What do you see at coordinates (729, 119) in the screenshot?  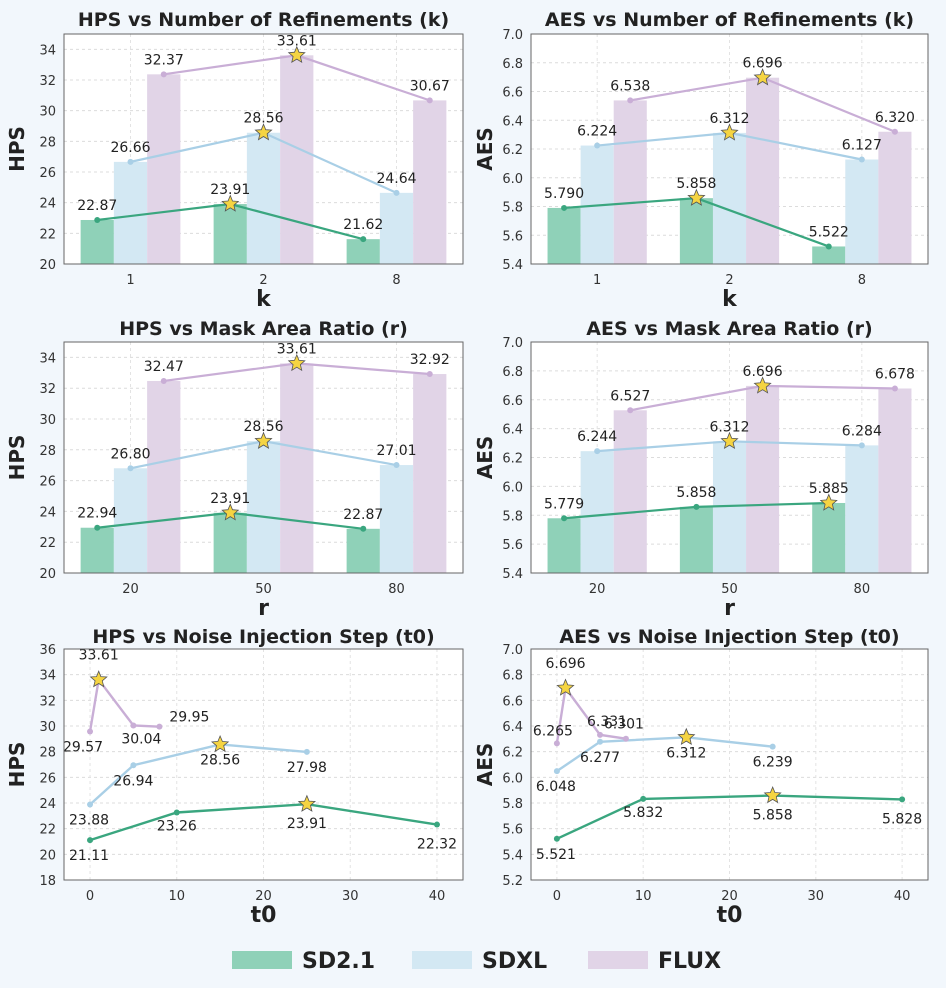 I see `data-label: 6.312` at bounding box center [729, 119].